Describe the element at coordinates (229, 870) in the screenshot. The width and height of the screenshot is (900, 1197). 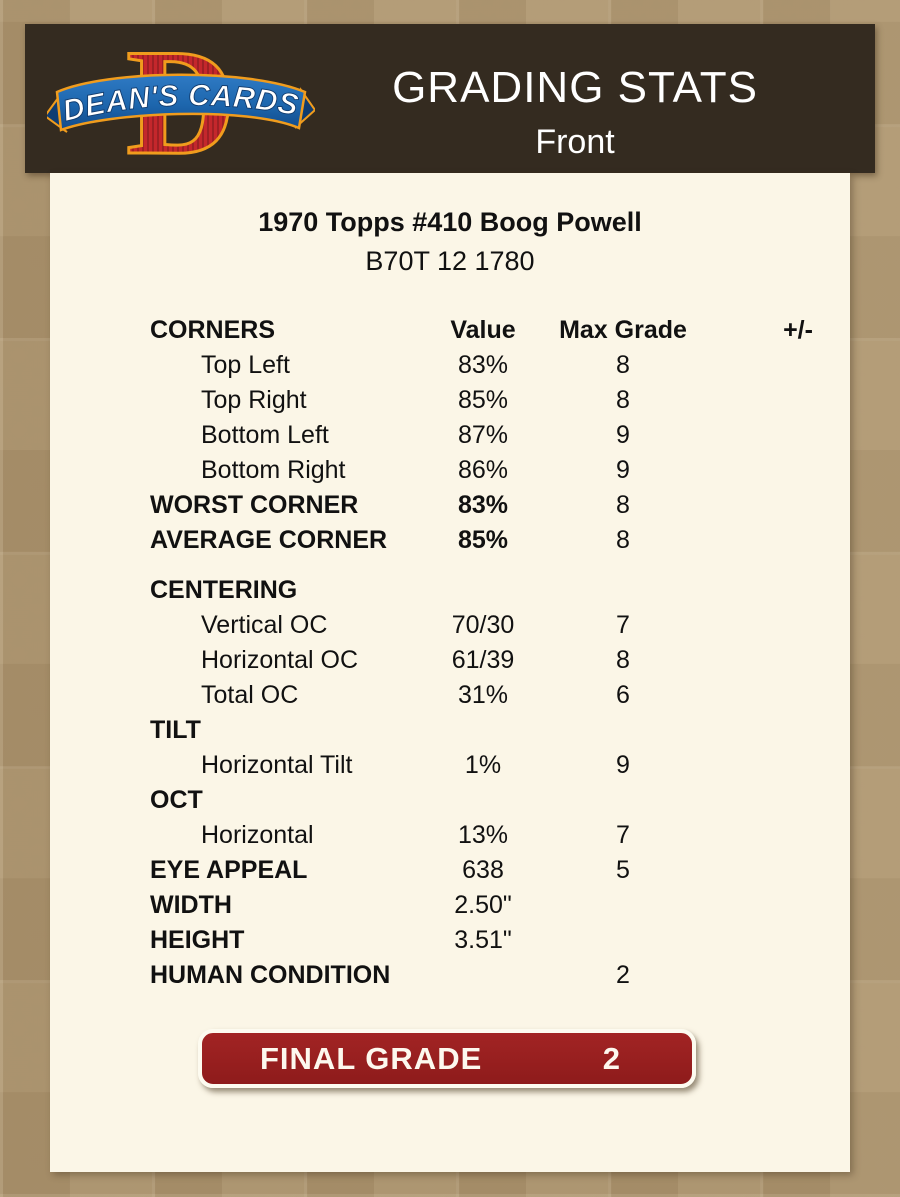
I see `row-label: EYE APPEAL` at that location.